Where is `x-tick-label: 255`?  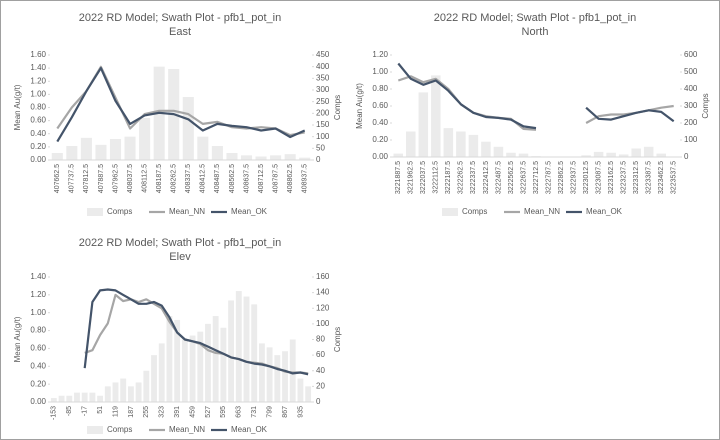
x-tick-label: 255 is located at coordinates (146, 412).